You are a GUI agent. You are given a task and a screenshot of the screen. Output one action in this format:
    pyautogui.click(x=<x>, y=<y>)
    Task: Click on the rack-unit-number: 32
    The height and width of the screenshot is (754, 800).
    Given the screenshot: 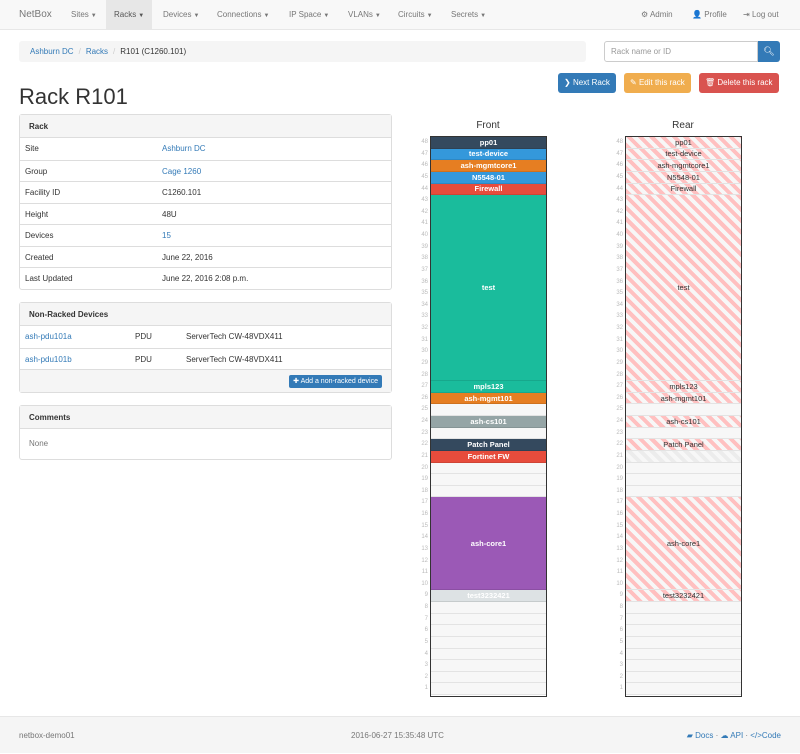 What is the action you would take?
    pyautogui.click(x=619, y=328)
    